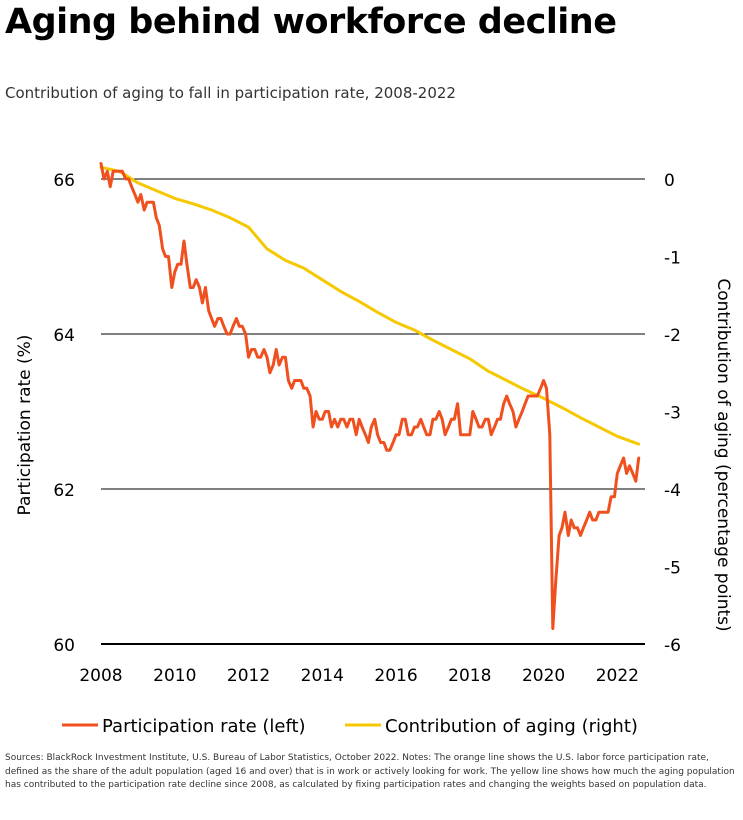 The height and width of the screenshot is (820, 743). I want to click on legend-label-aging: Contribution of aging (right), so click(511, 726).